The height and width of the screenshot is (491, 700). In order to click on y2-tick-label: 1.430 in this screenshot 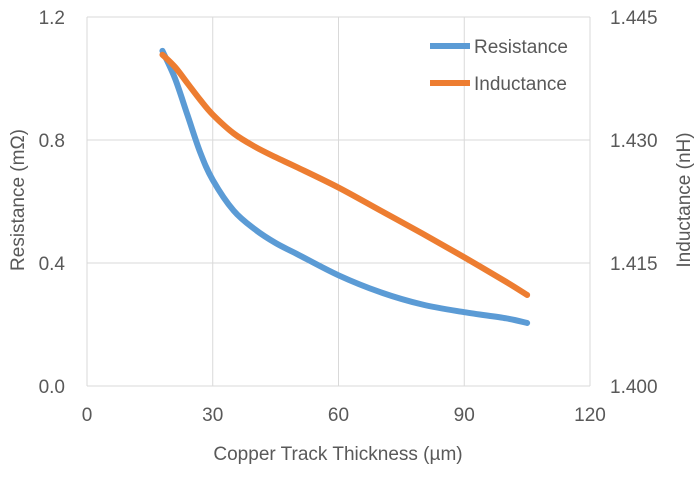, I will do `click(634, 141)`.